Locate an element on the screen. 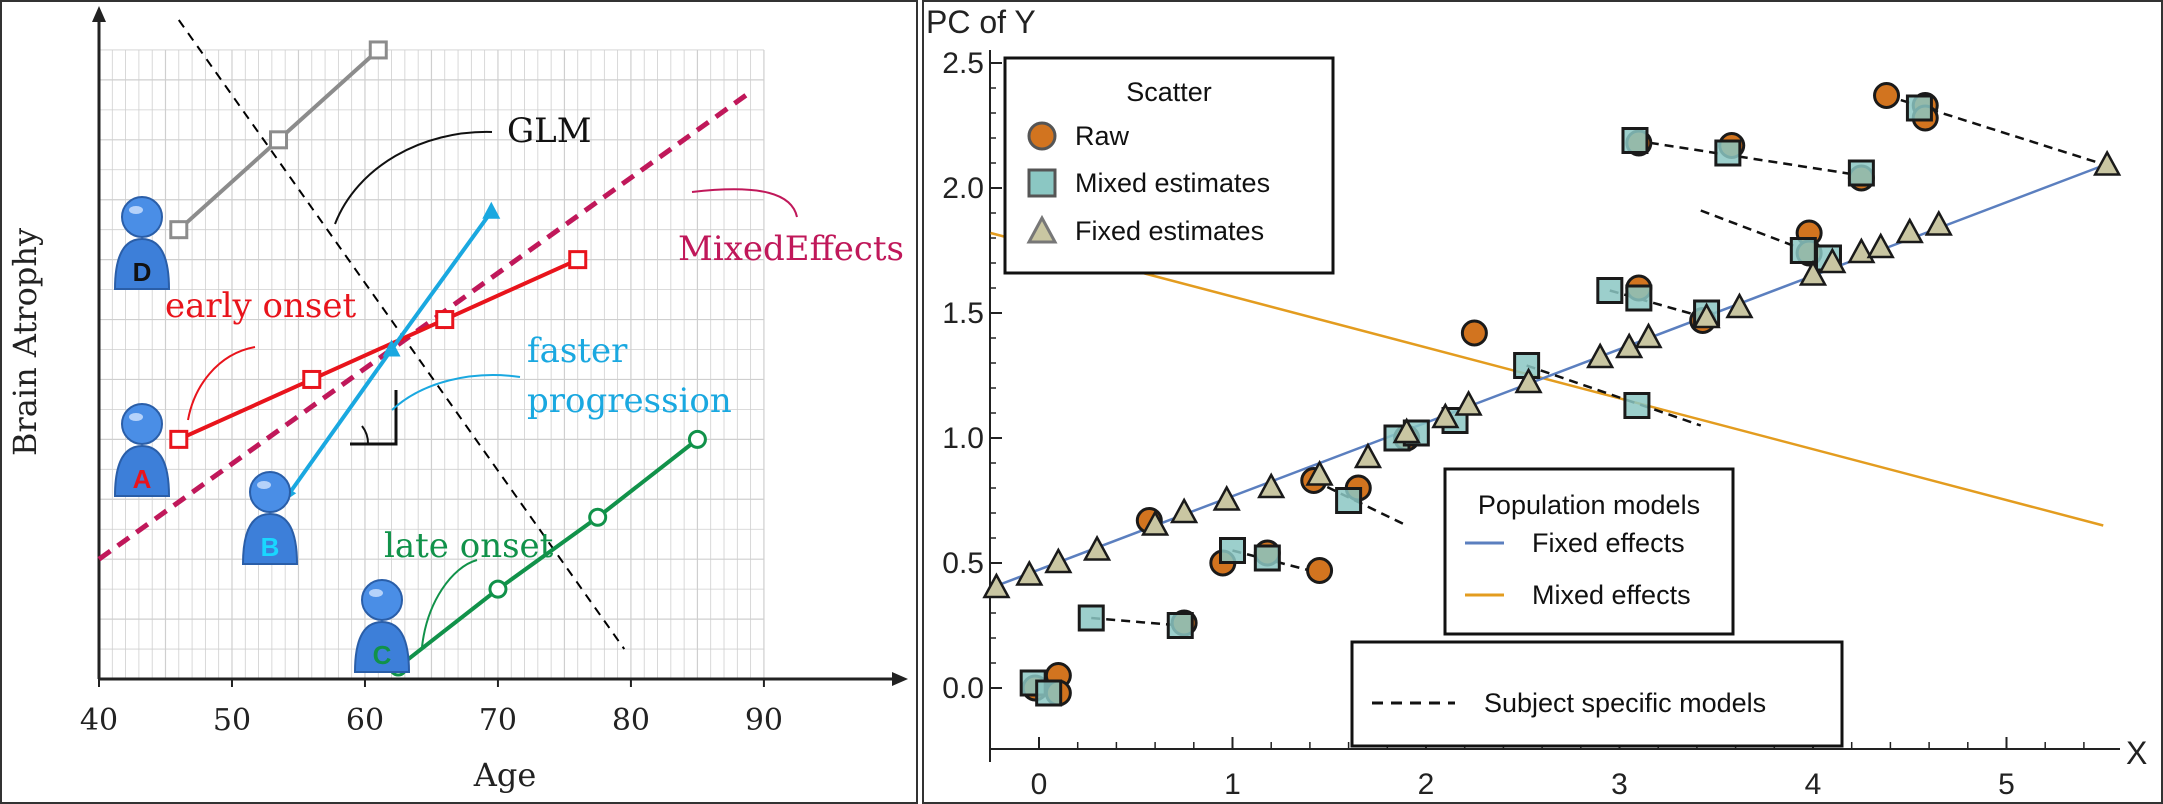 This screenshot has width=2163, height=804. x-tick-label: 50 is located at coordinates (232, 720).